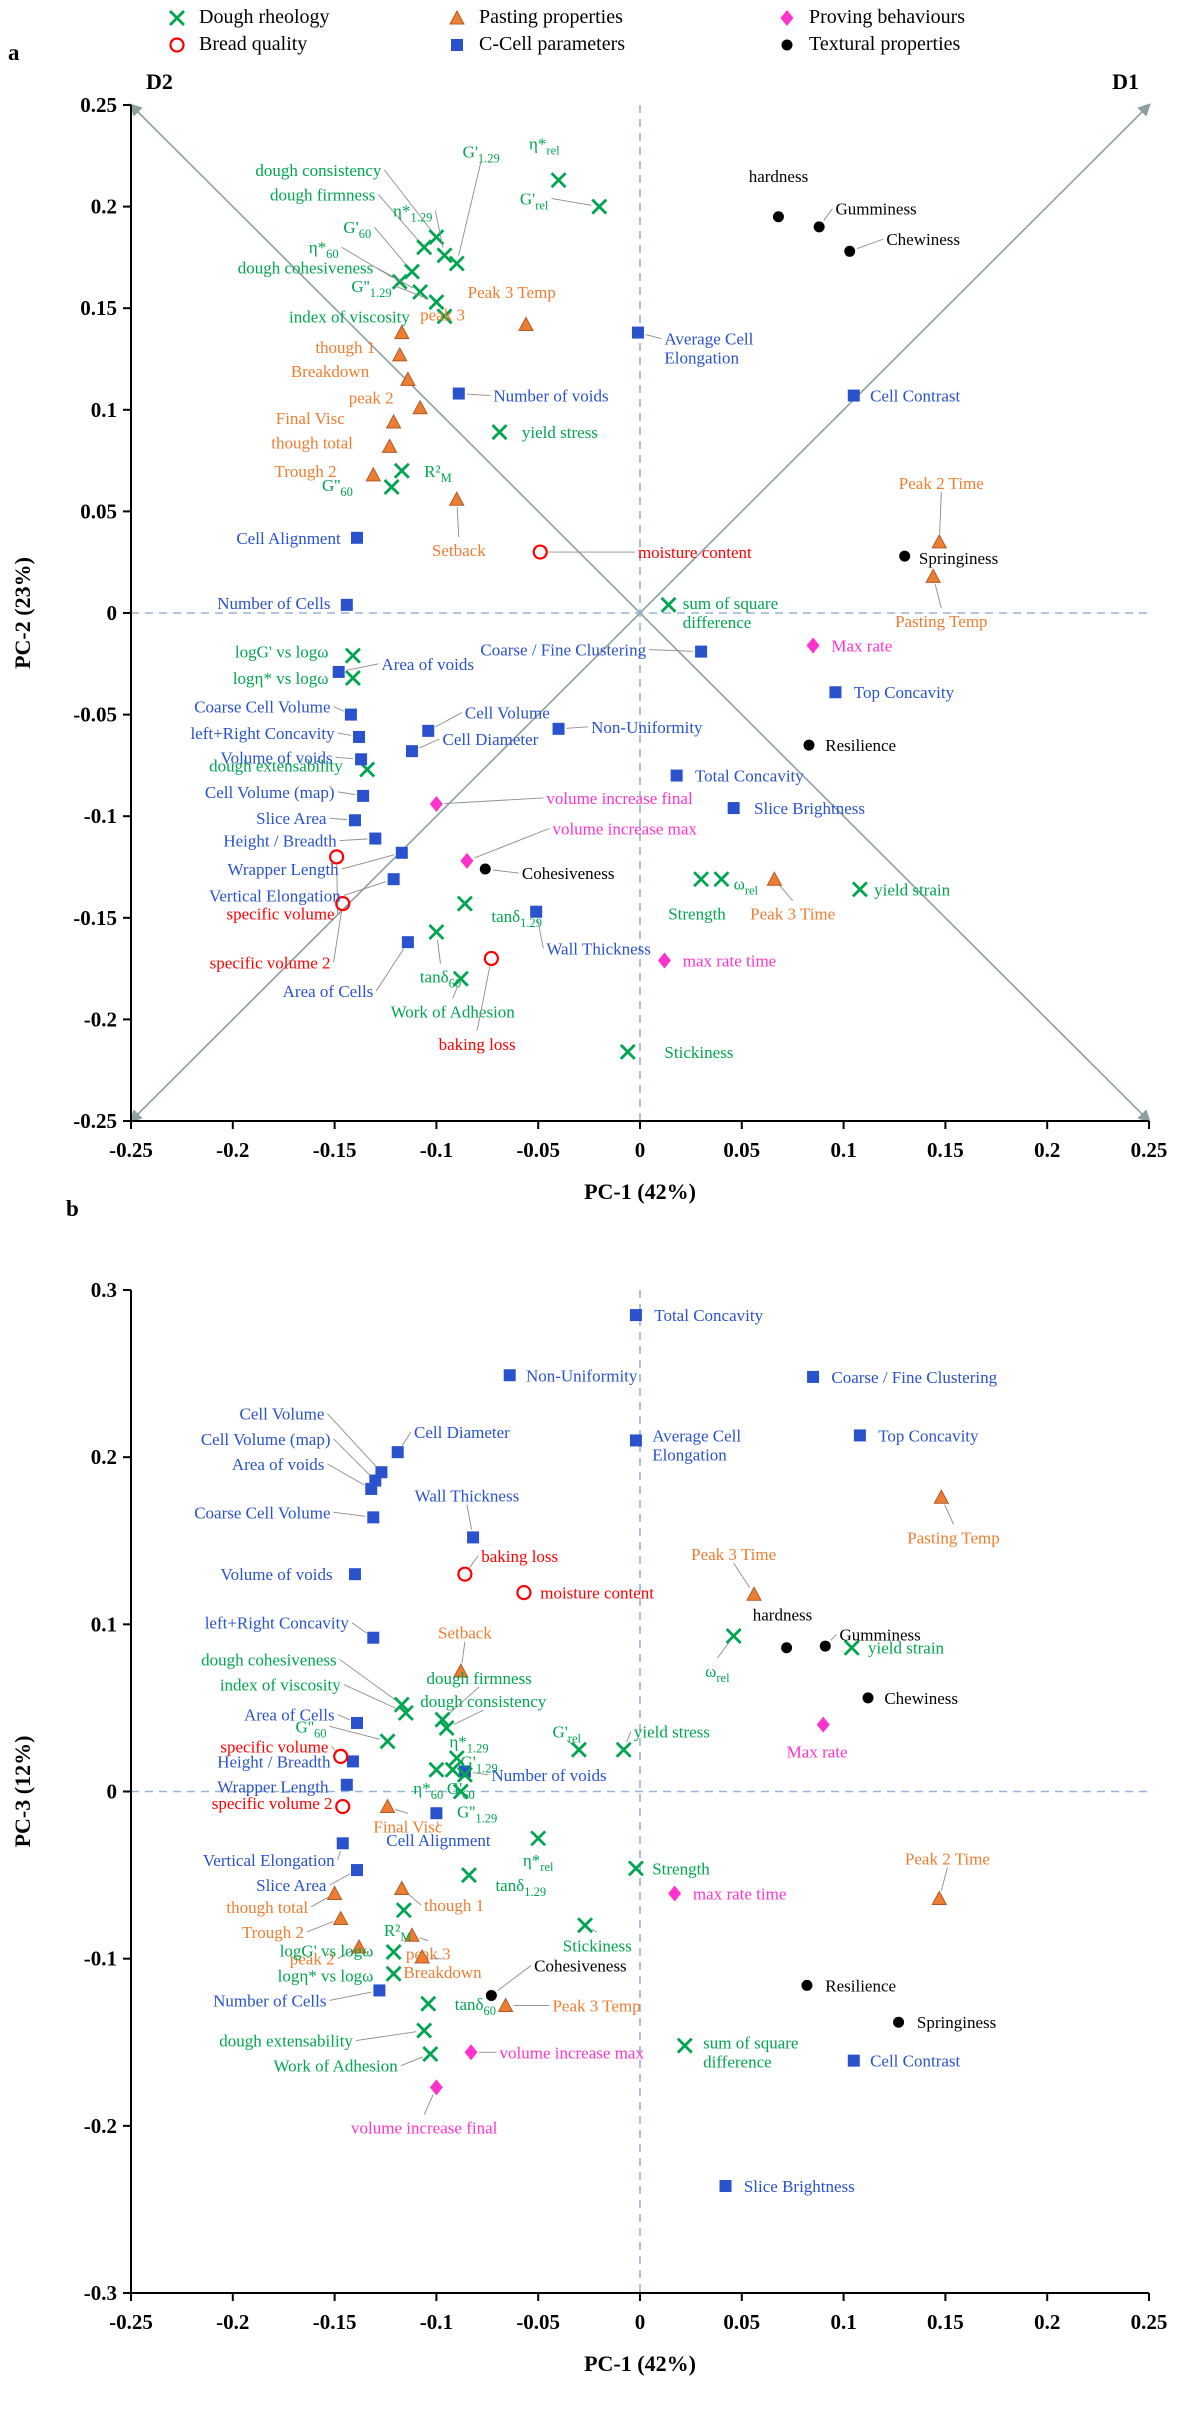 The image size is (1186, 2431). What do you see at coordinates (14, 52) in the screenshot?
I see `panel-a-letter: a` at bounding box center [14, 52].